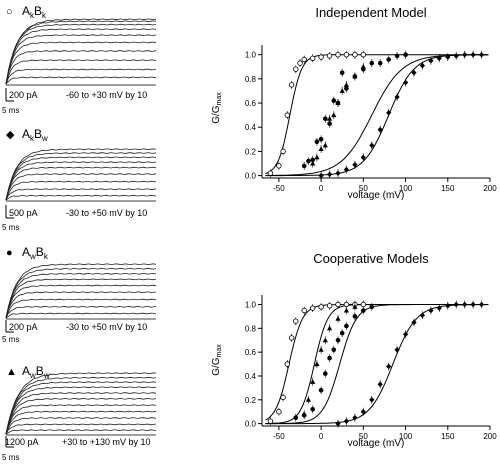  What do you see at coordinates (10, 339) in the screenshot?
I see `time-label-c: 5 ms` at bounding box center [10, 339].